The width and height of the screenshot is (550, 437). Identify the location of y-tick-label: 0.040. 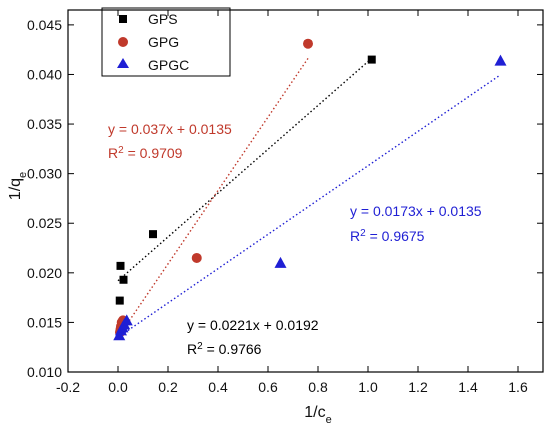
(44, 74).